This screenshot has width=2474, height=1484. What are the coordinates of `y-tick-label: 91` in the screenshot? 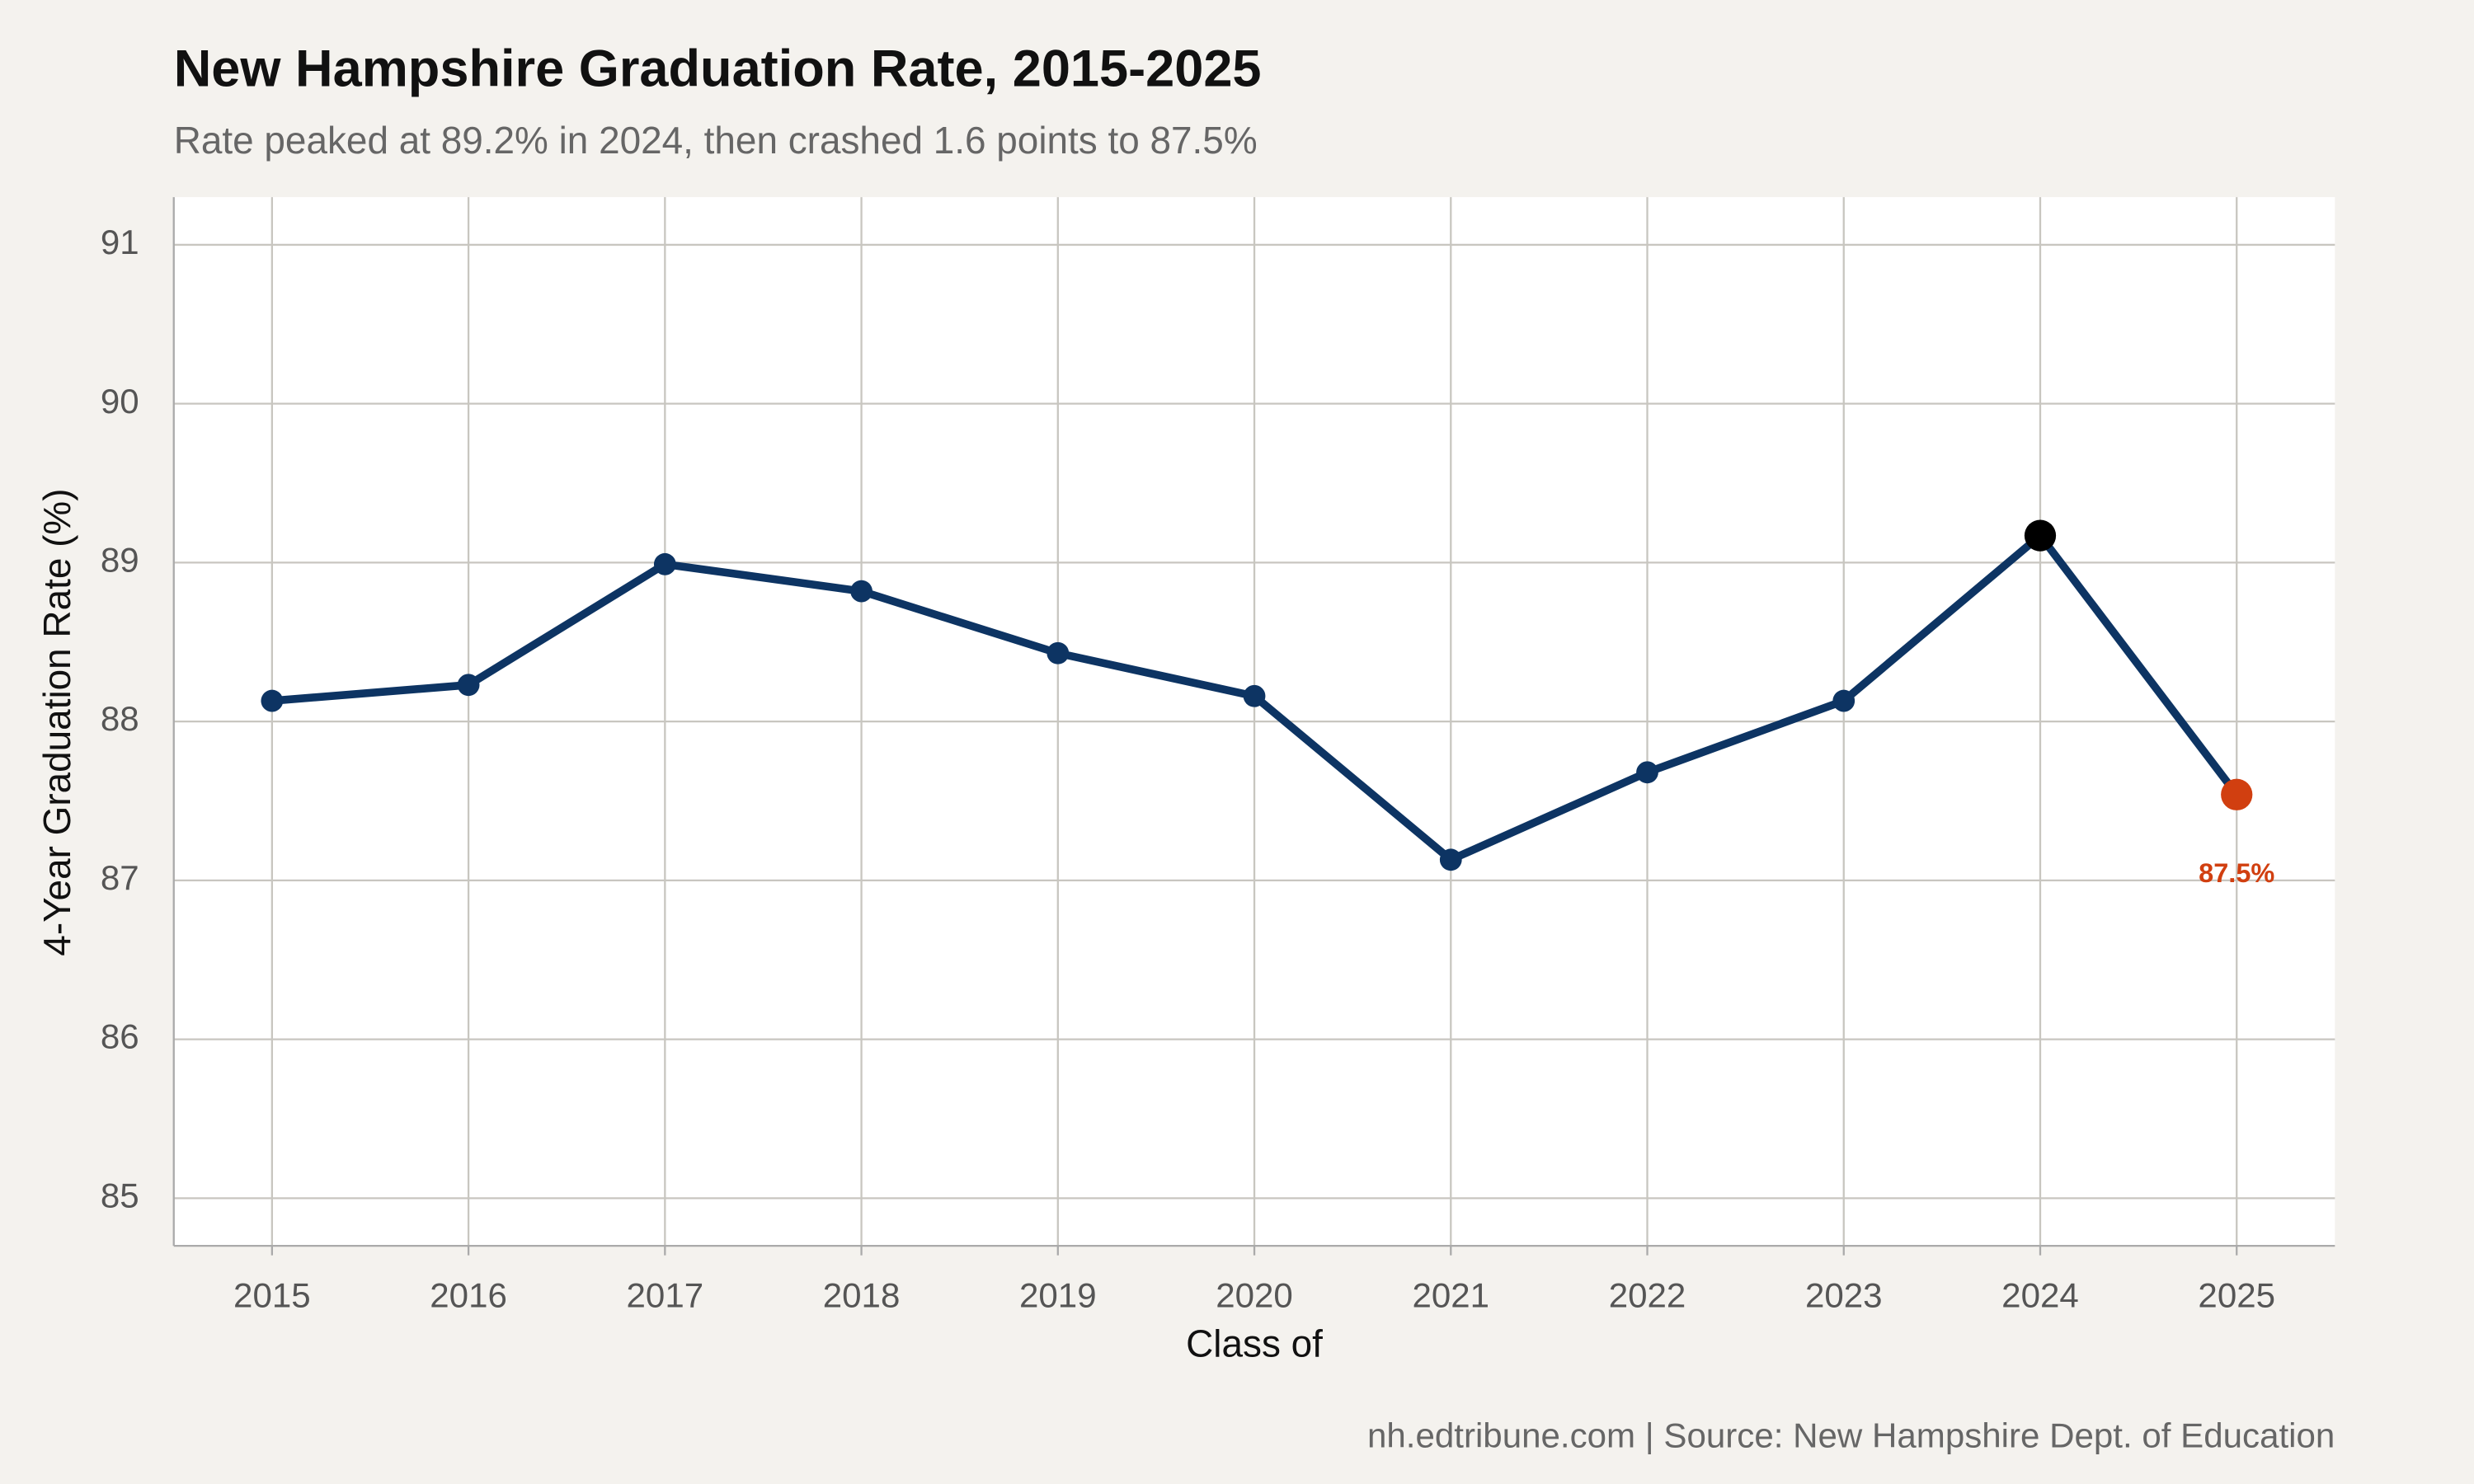 It's located at (120, 242).